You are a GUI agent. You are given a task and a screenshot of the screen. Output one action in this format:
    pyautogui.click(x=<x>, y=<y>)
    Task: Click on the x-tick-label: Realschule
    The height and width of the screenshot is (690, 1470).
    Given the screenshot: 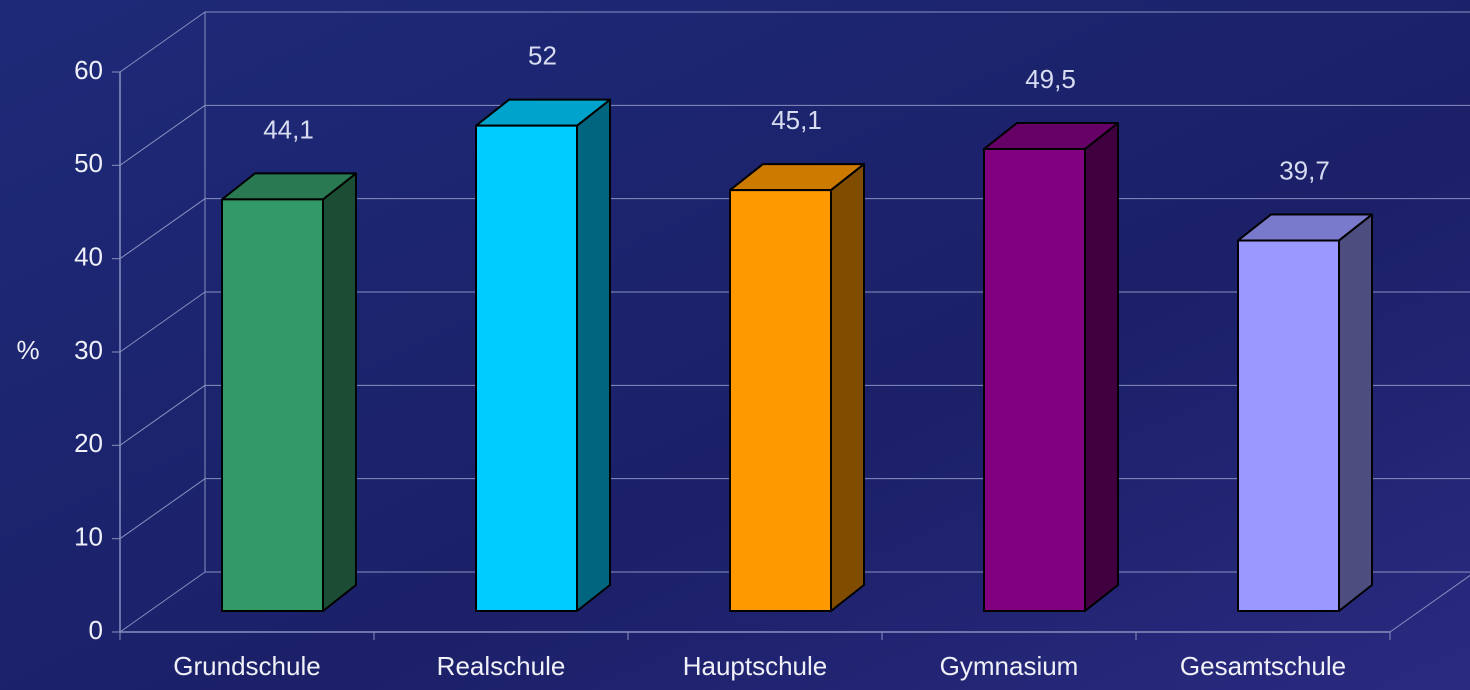 What is the action you would take?
    pyautogui.click(x=501, y=666)
    